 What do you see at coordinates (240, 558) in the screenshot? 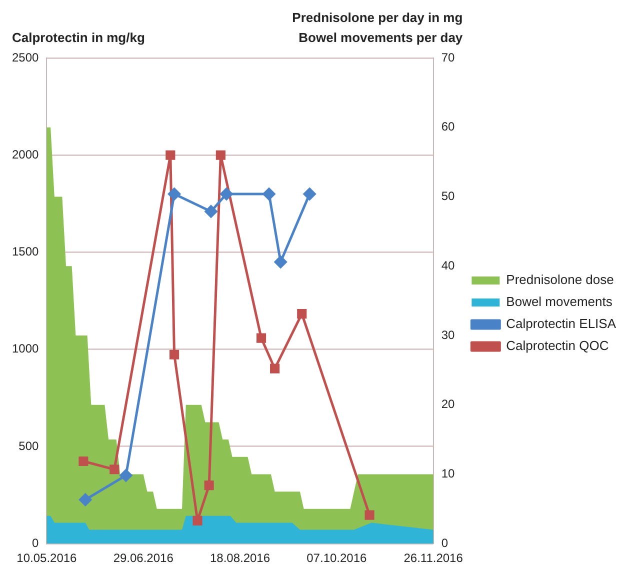
I see `x-tick-label: 18.08.2016` at bounding box center [240, 558].